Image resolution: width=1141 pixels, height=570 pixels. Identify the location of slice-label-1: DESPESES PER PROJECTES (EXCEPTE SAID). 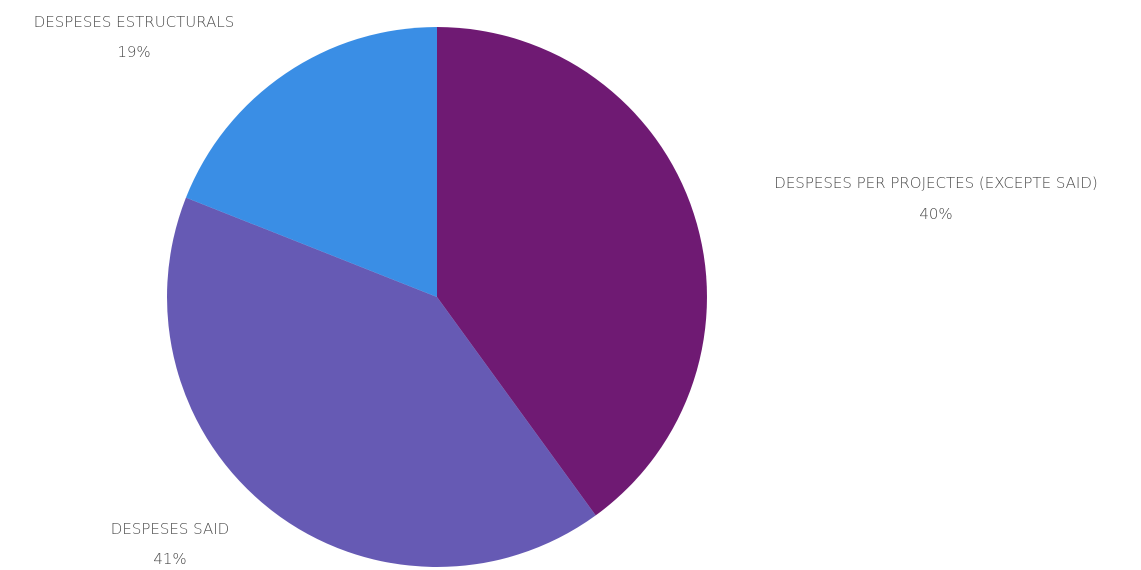
(935, 183).